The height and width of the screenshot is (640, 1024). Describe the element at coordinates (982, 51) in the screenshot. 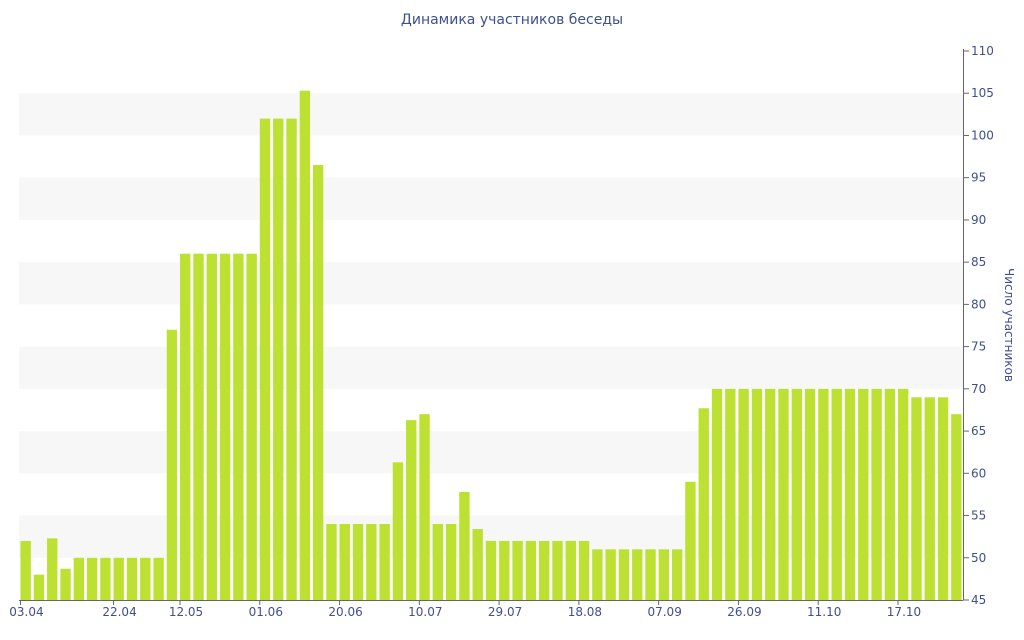

I see `y-tick-label: 110` at that location.